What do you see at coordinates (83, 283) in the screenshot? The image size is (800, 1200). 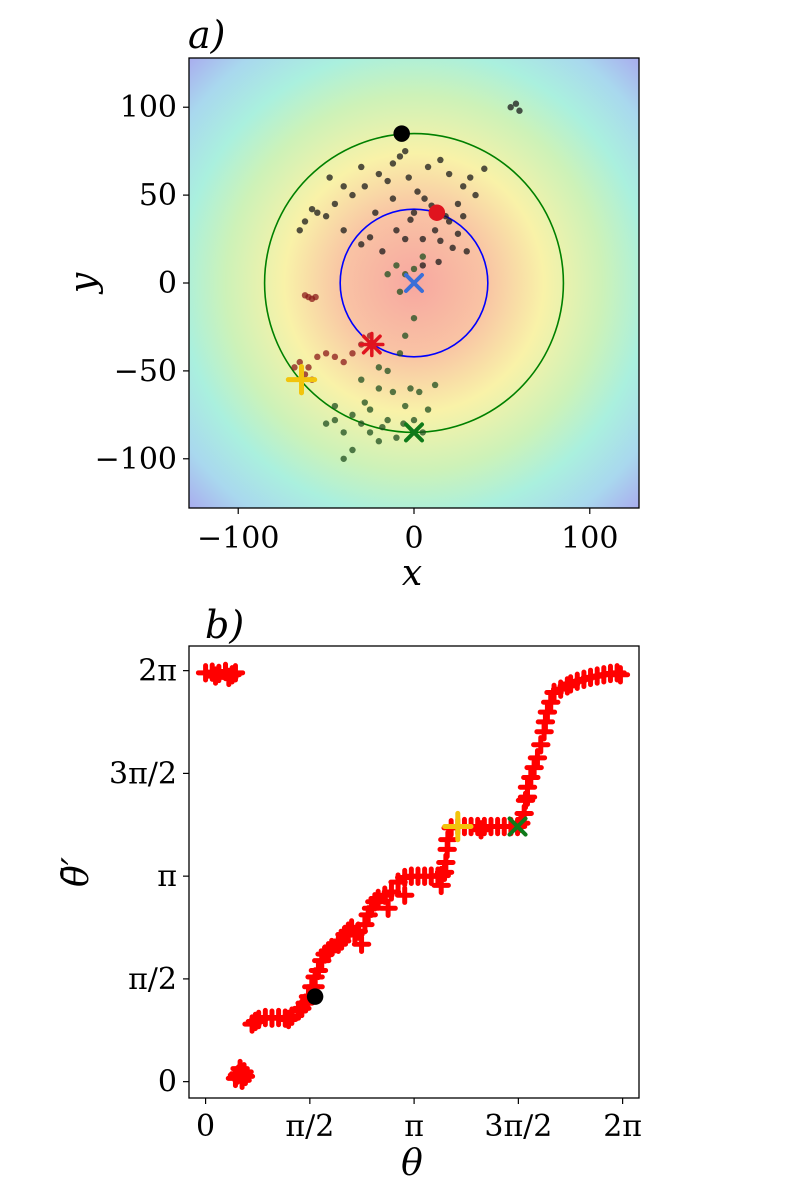 I see `y-axis-label-a: y` at bounding box center [83, 283].